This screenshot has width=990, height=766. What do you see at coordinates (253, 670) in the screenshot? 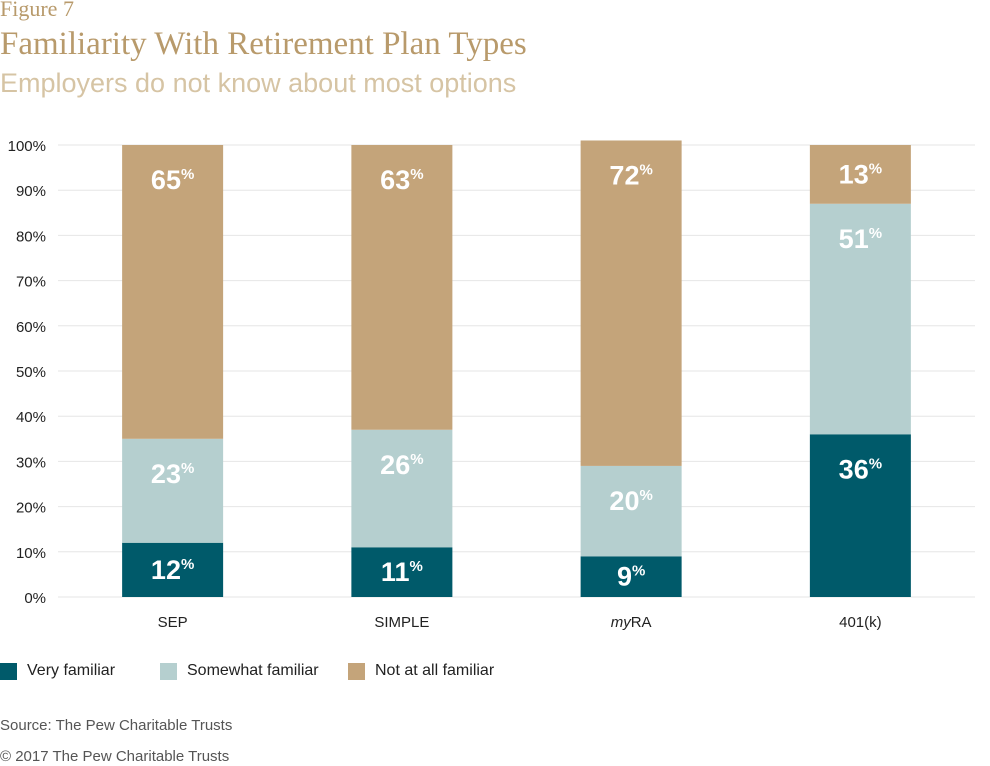
I see `legend-label-somewhat-familiar: Somewhat familiar` at bounding box center [253, 670].